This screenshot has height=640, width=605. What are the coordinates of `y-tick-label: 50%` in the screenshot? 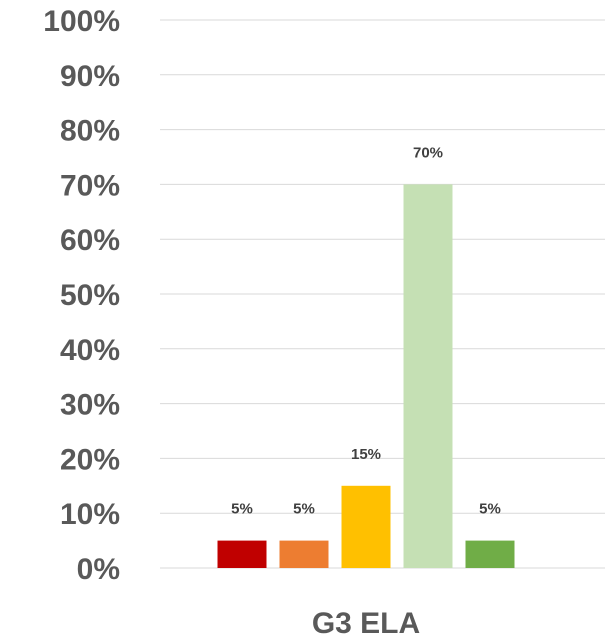 It's located at (90, 295).